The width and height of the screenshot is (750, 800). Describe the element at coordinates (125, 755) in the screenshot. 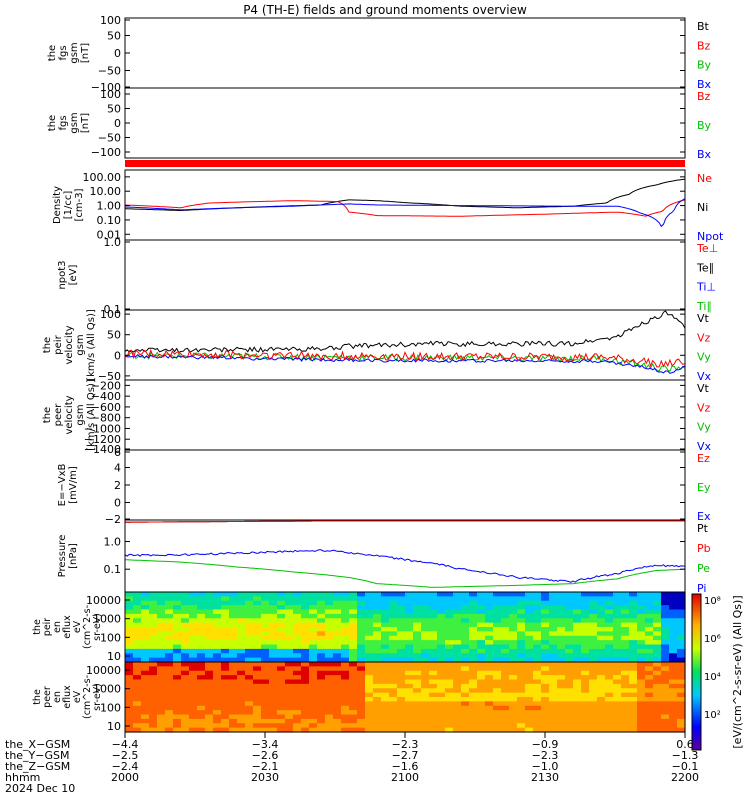

I see `x-axis-value: −2.5` at that location.